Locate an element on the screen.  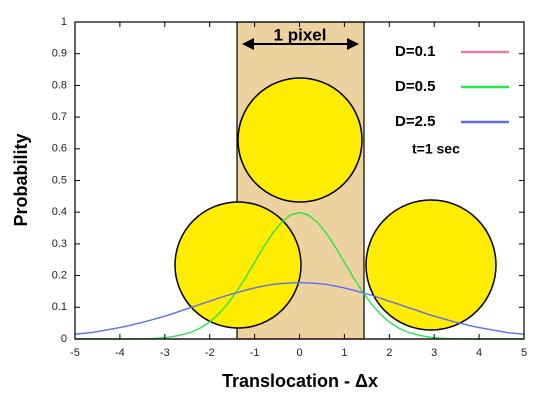
y-tick-label: 0.9 is located at coordinates (59, 54).